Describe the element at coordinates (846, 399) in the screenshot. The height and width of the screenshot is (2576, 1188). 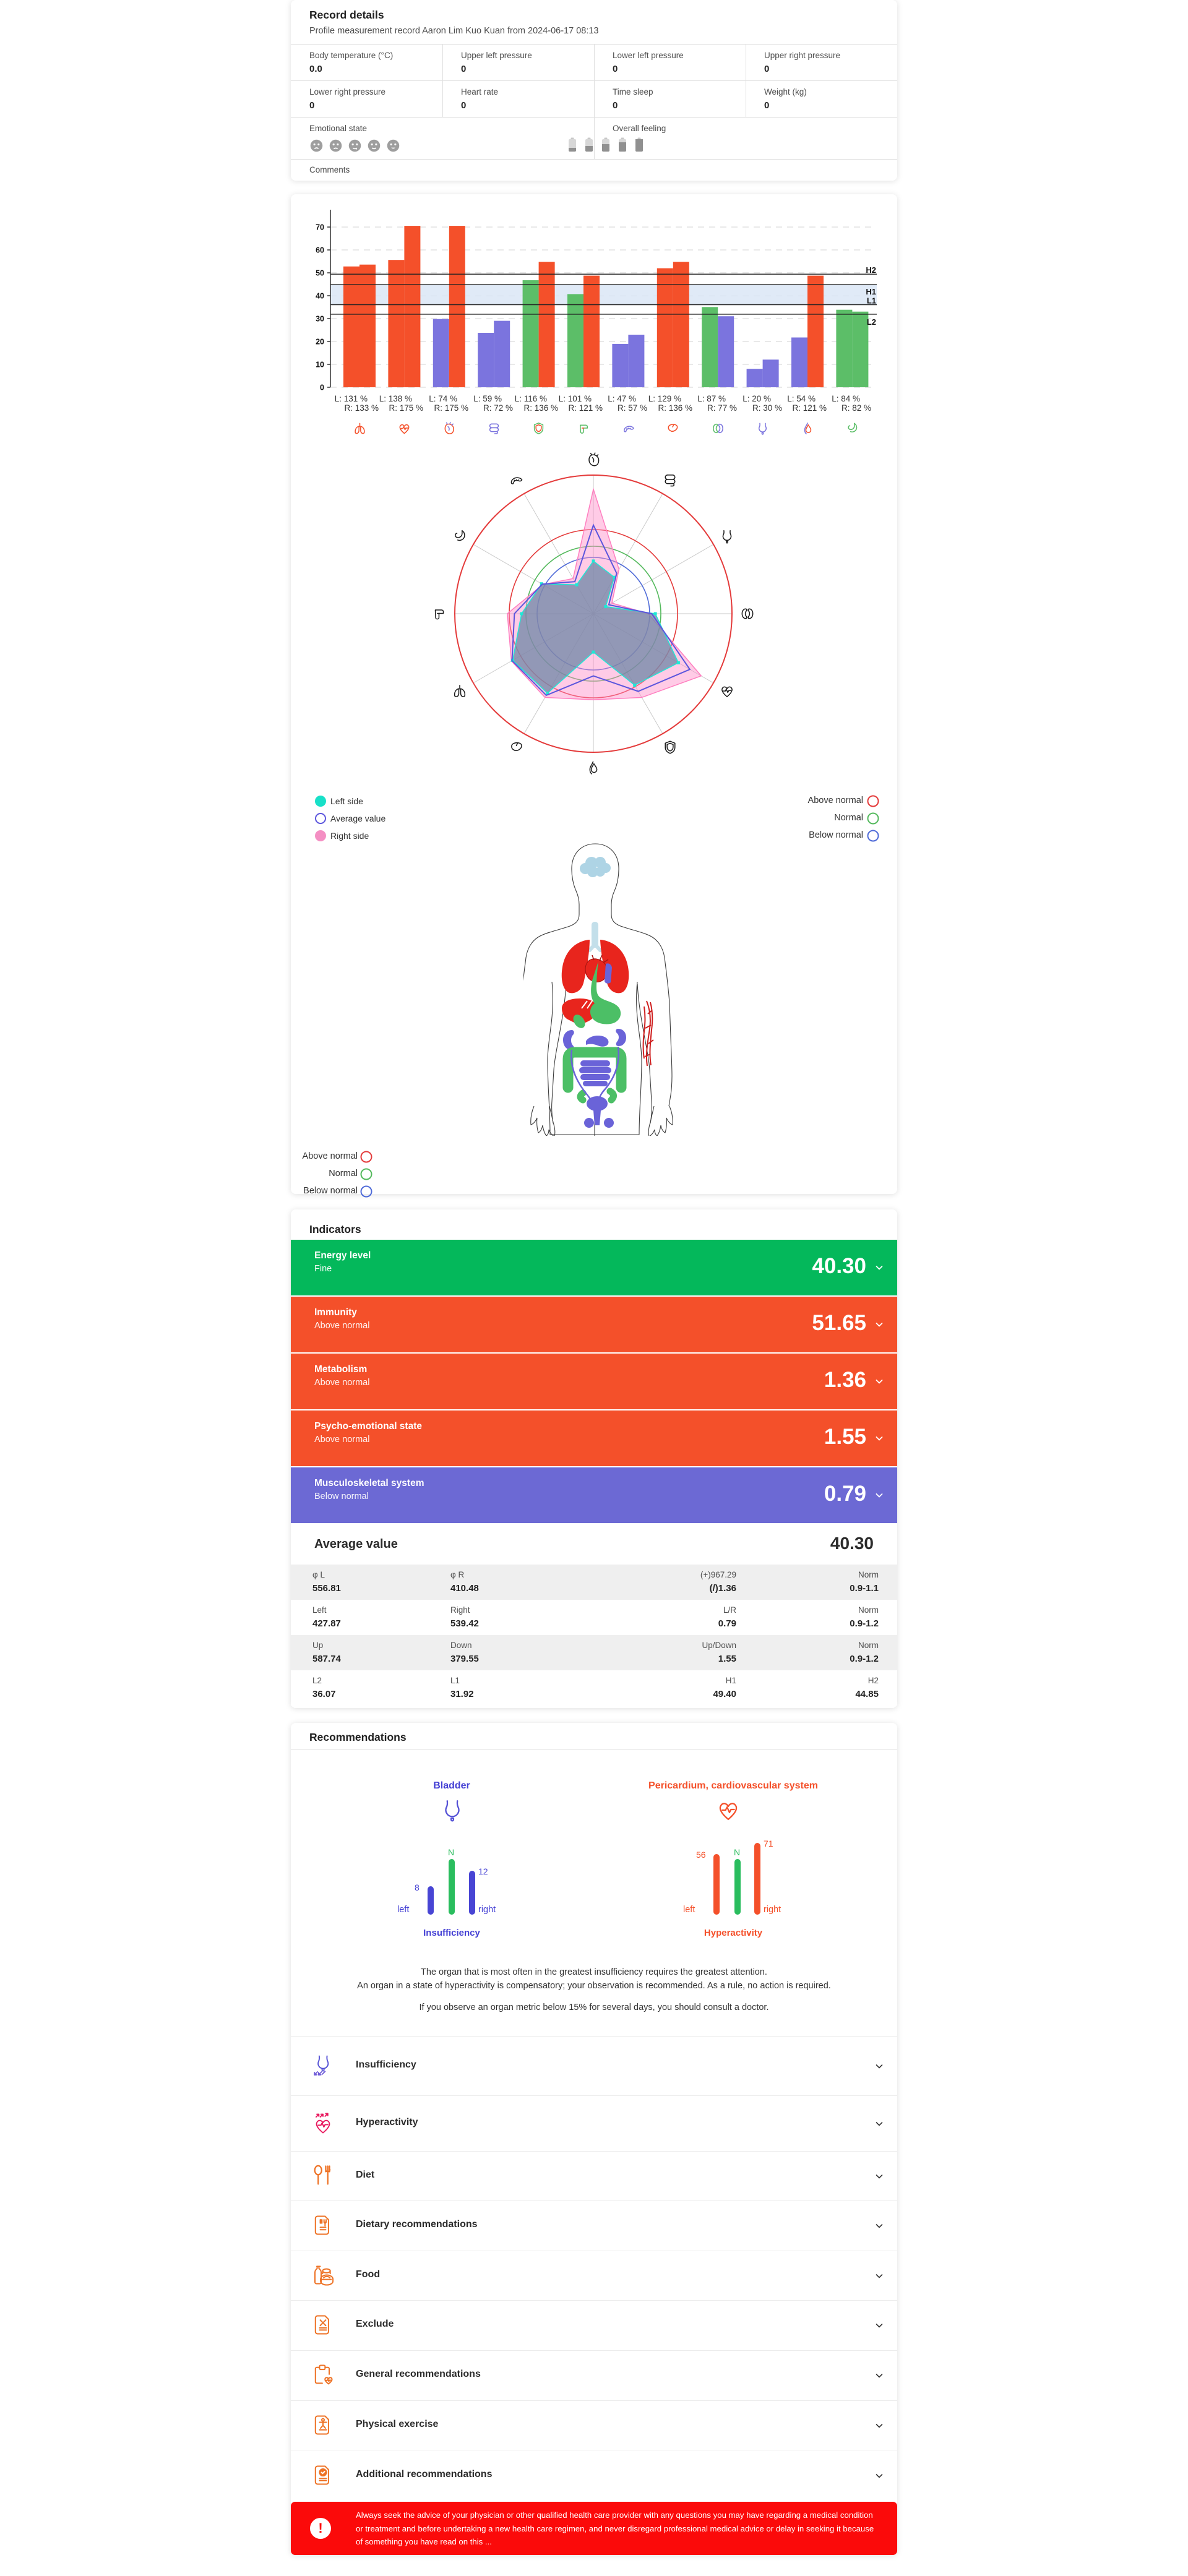
I see `svg-text: L: 84 %` at that location.